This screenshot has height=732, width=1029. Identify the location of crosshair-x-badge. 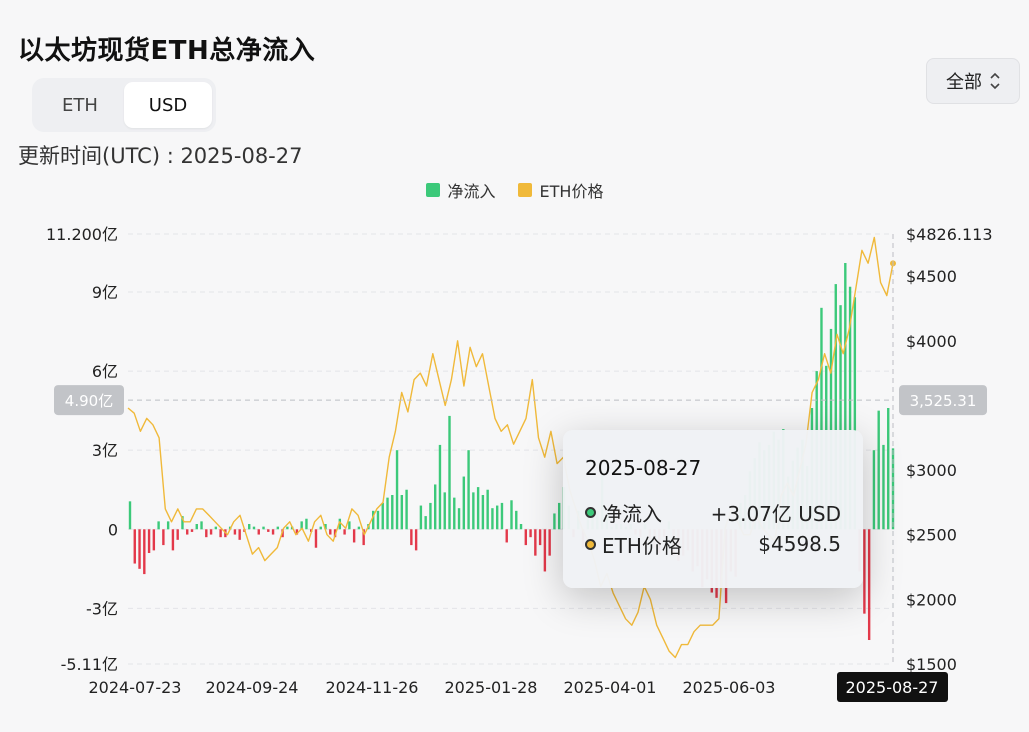
(892, 687).